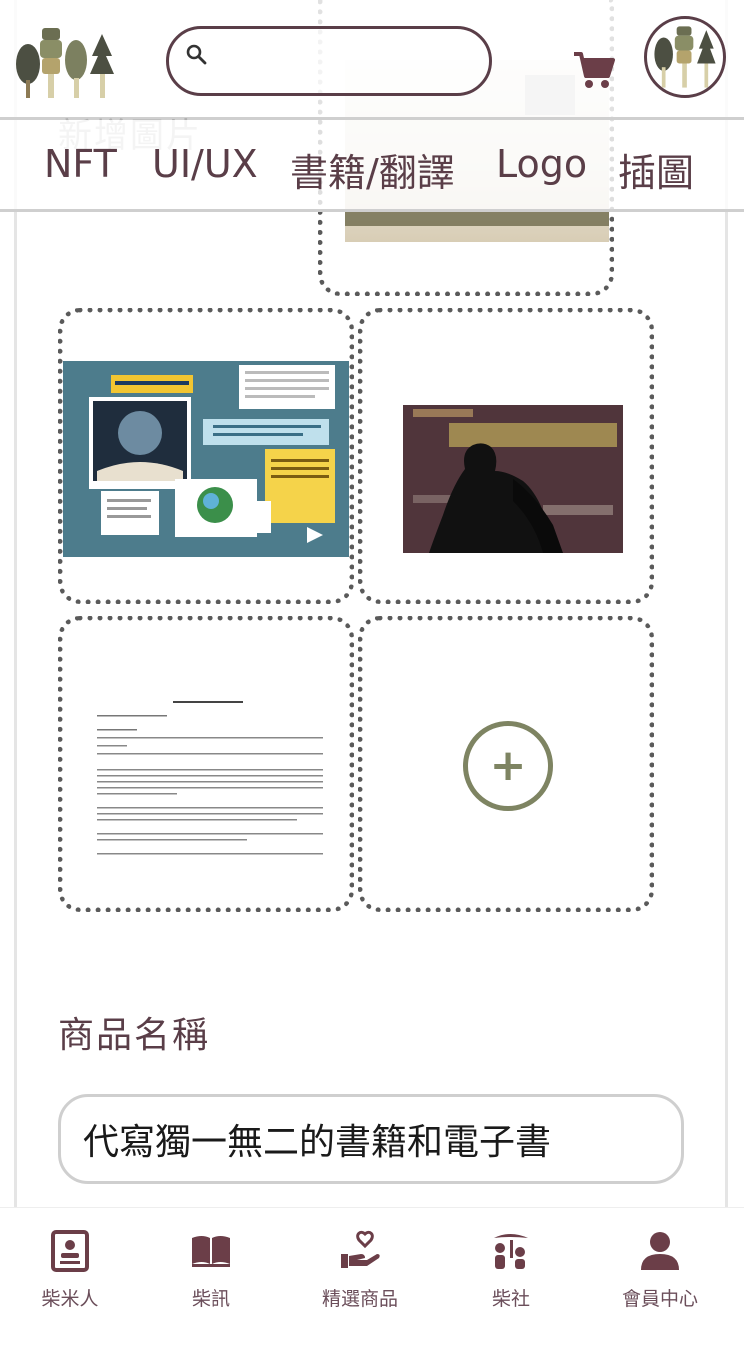 Image resolution: width=744 pixels, height=1354 pixels. Describe the element at coordinates (211, 1270) in the screenshot. I see `nav-item-news: 柴訊` at that location.